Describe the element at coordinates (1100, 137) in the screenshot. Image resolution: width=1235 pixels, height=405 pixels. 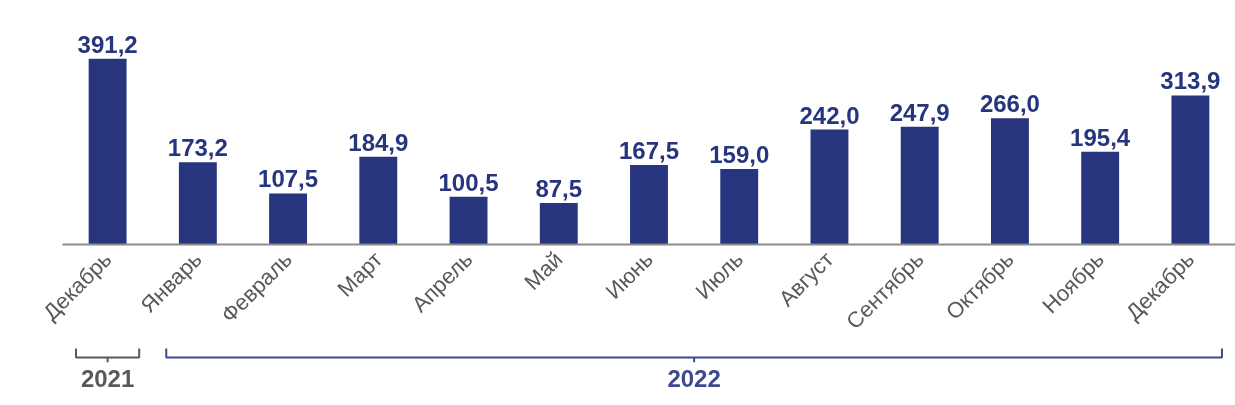
I see `data-label: 195,4` at that location.